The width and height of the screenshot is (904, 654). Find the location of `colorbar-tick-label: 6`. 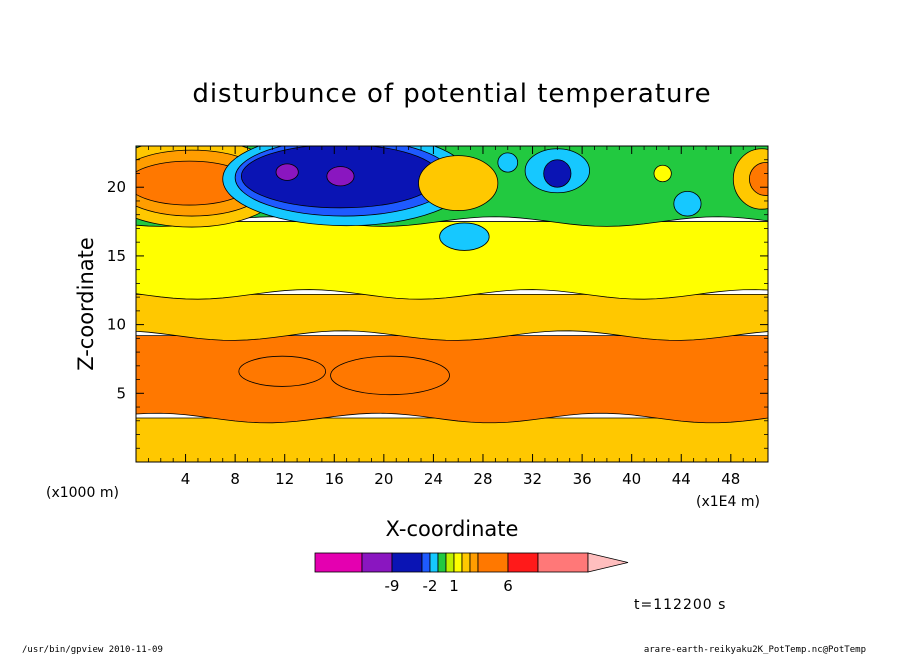

colorbar-tick-label: 6 is located at coordinates (508, 586).